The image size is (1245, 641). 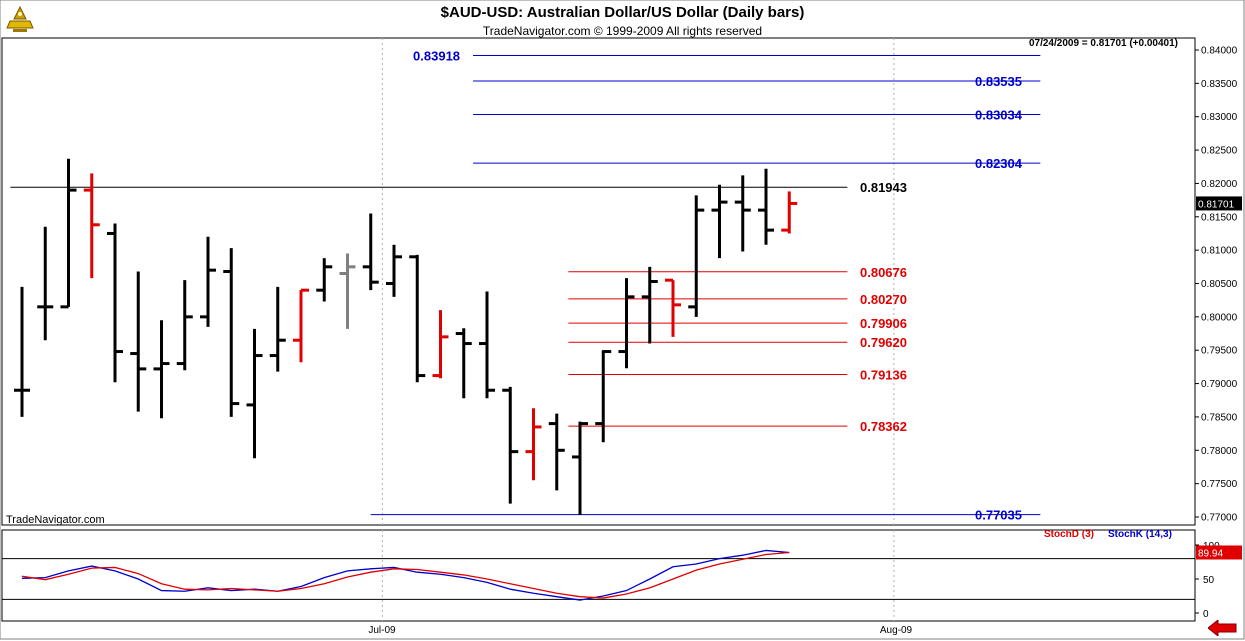 I want to click on y-tick-label: 0.81500, so click(x=1219, y=217).